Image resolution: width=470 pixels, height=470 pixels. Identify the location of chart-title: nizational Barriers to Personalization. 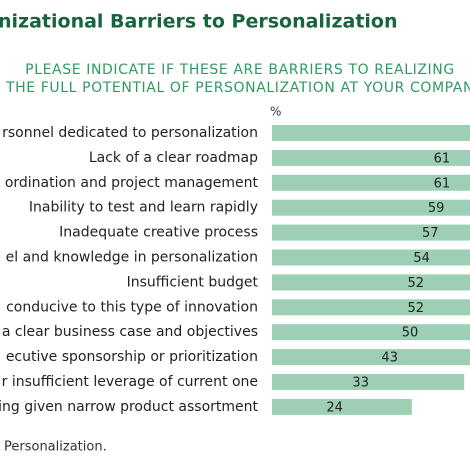
(199, 22).